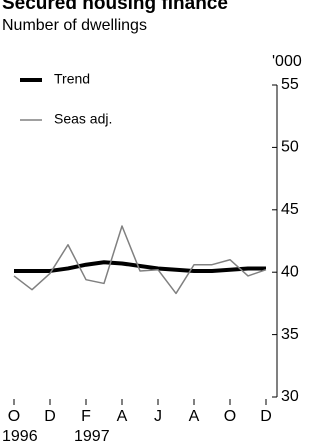 Image resolution: width=322 pixels, height=448 pixels. I want to click on legend-label: Trend, so click(72, 79).